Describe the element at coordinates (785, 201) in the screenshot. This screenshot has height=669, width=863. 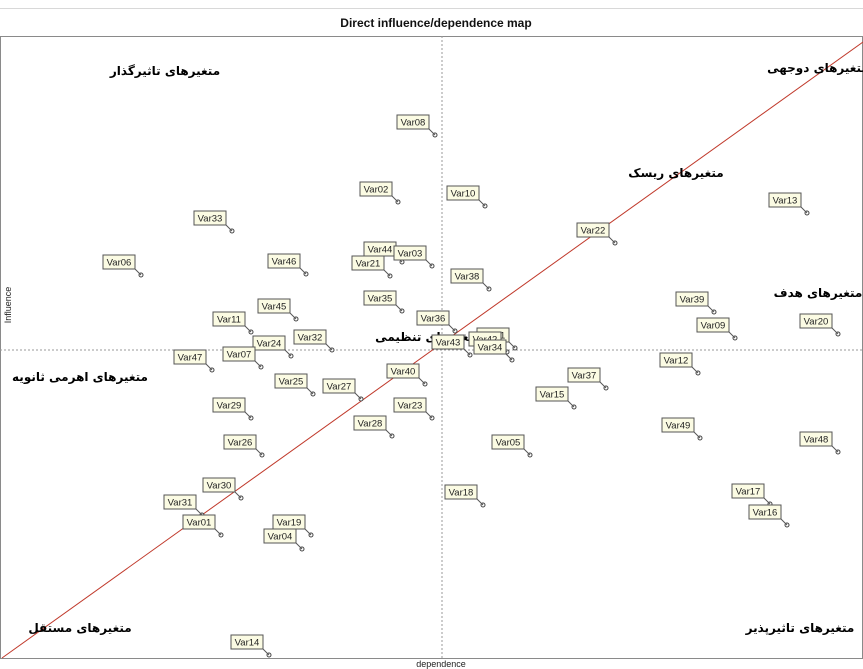
I see `point-label: Var13` at that location.